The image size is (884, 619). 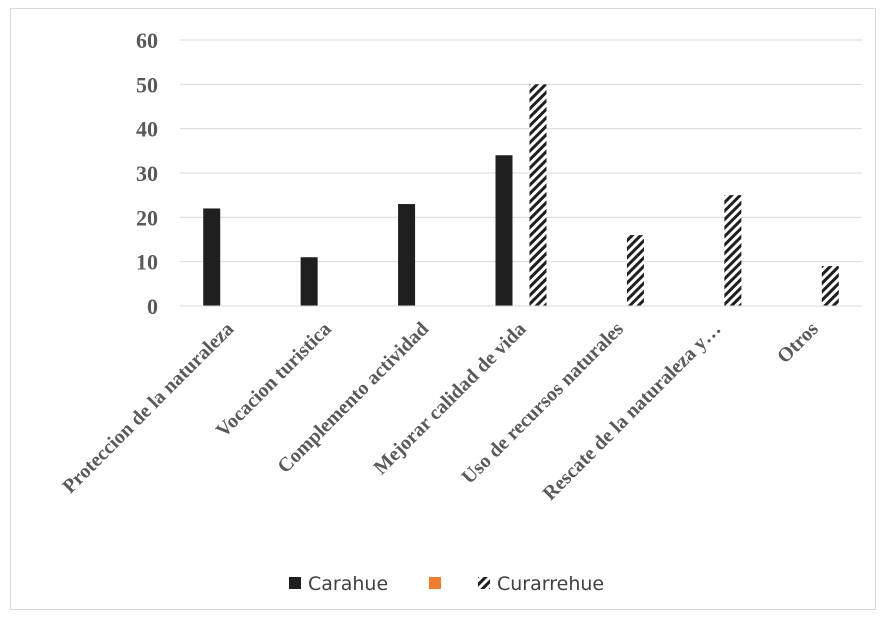 I want to click on x-tick-label: Uso de recursos naturales, so click(x=543, y=403).